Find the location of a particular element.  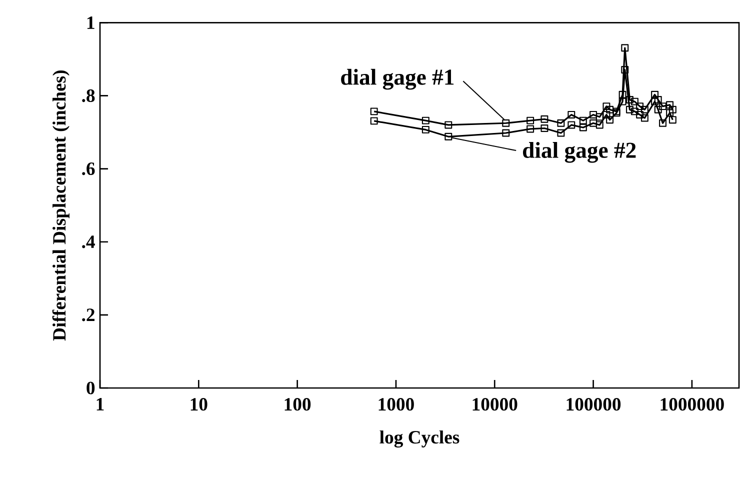

y-axis-title: Differential Displacement (inches) is located at coordinates (61, 205).